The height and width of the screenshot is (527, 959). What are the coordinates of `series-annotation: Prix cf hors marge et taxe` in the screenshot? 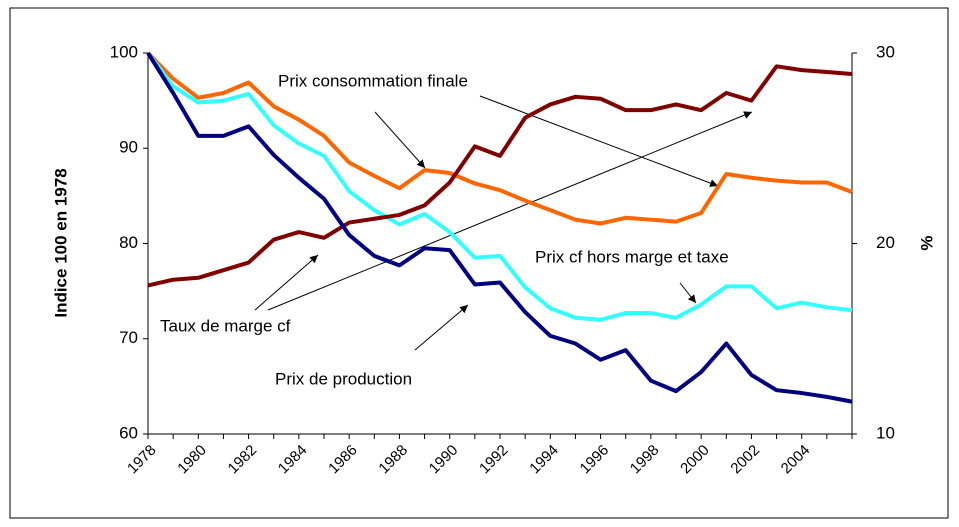 It's located at (632, 256).